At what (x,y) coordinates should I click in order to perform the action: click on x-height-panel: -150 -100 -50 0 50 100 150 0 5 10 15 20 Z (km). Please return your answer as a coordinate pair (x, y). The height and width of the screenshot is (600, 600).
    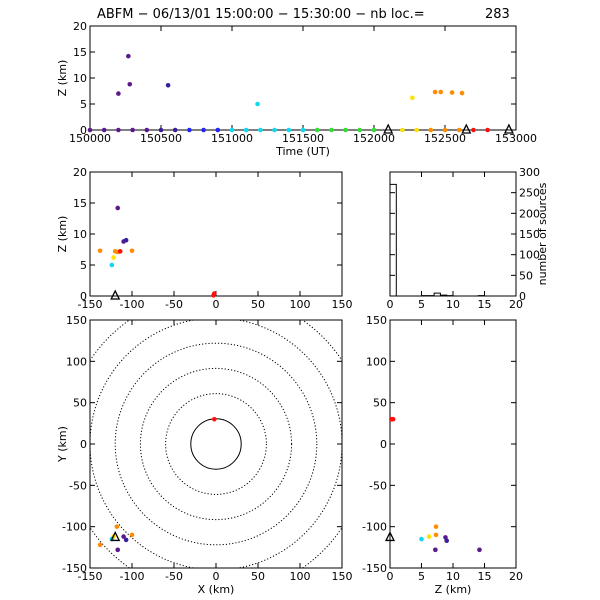
    Looking at the image, I should click on (204, 238).